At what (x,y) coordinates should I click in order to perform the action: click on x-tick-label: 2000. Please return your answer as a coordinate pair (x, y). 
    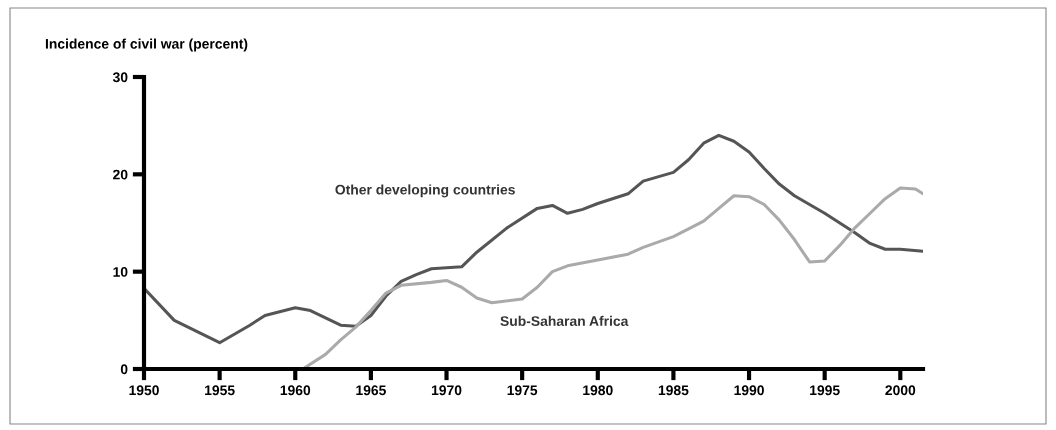
    Looking at the image, I should click on (900, 390).